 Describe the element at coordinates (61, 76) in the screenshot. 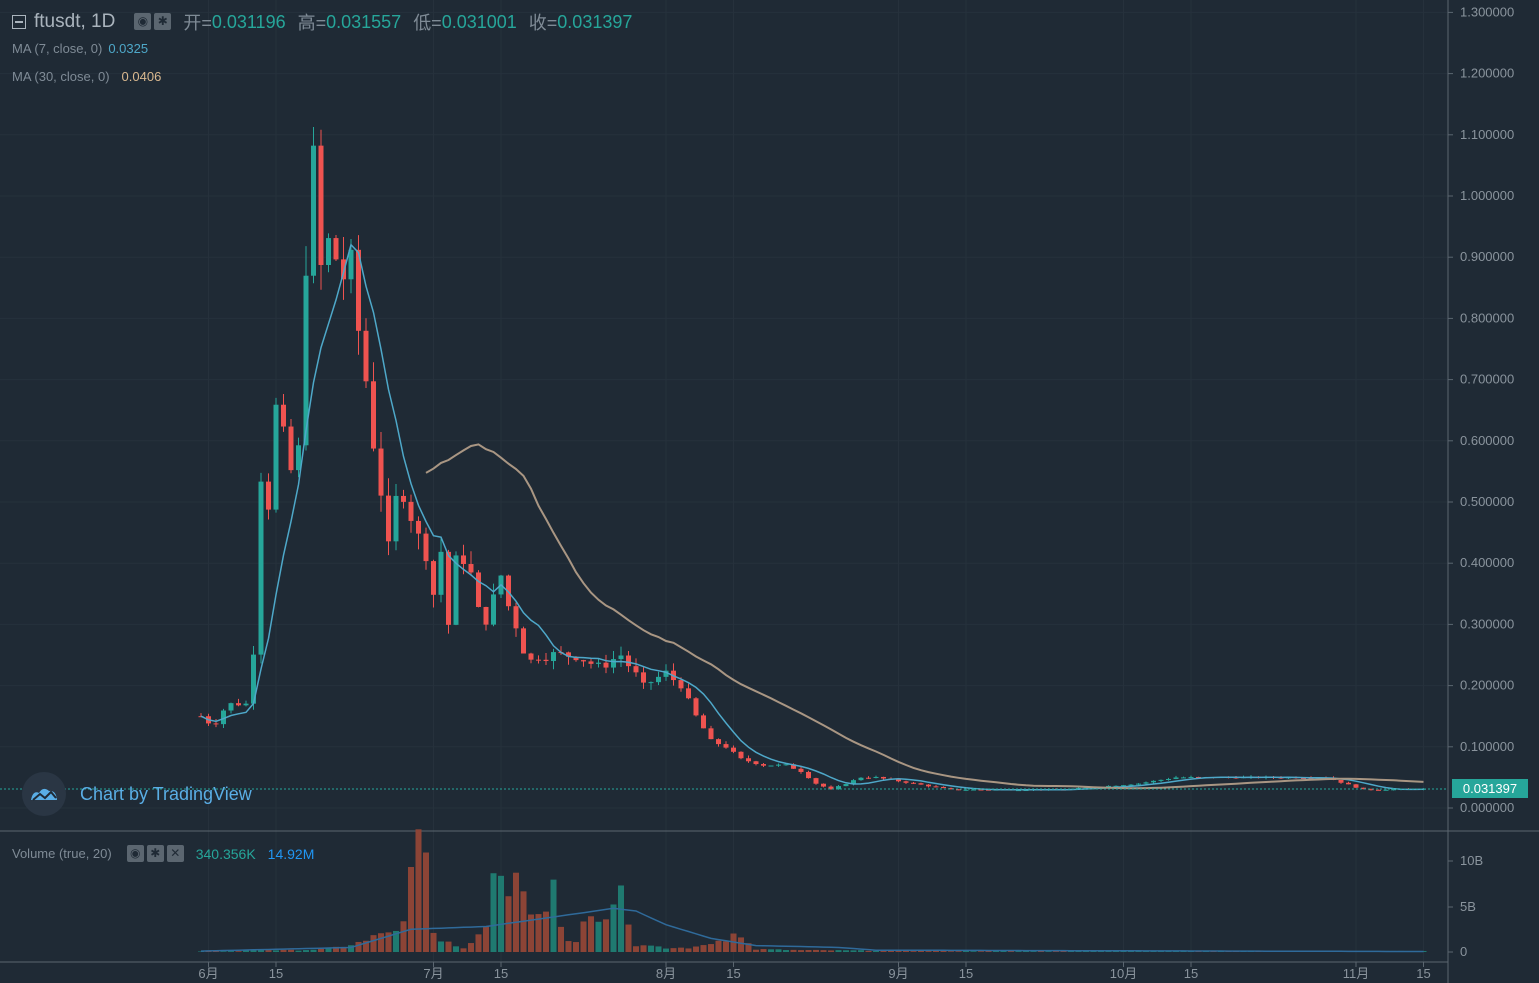

I see `ma30-label: MA (30, close, 0)` at that location.